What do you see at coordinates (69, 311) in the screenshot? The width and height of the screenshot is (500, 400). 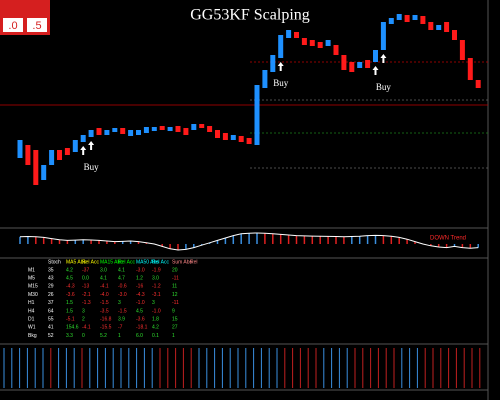 I see `table-cell: 1.5` at bounding box center [69, 311].